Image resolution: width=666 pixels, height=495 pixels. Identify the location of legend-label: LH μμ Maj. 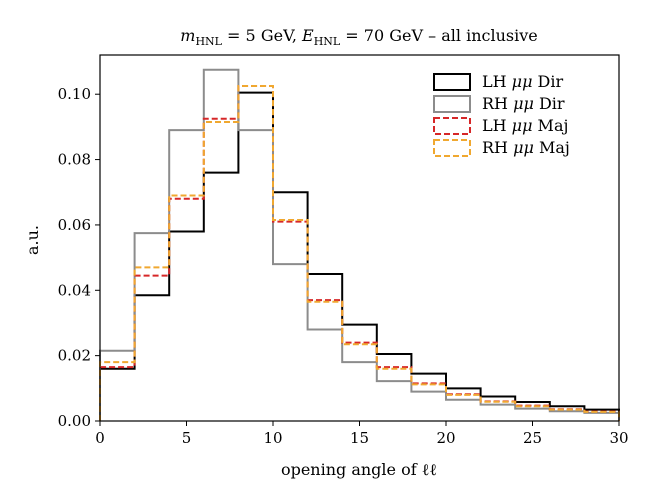
(525, 125).